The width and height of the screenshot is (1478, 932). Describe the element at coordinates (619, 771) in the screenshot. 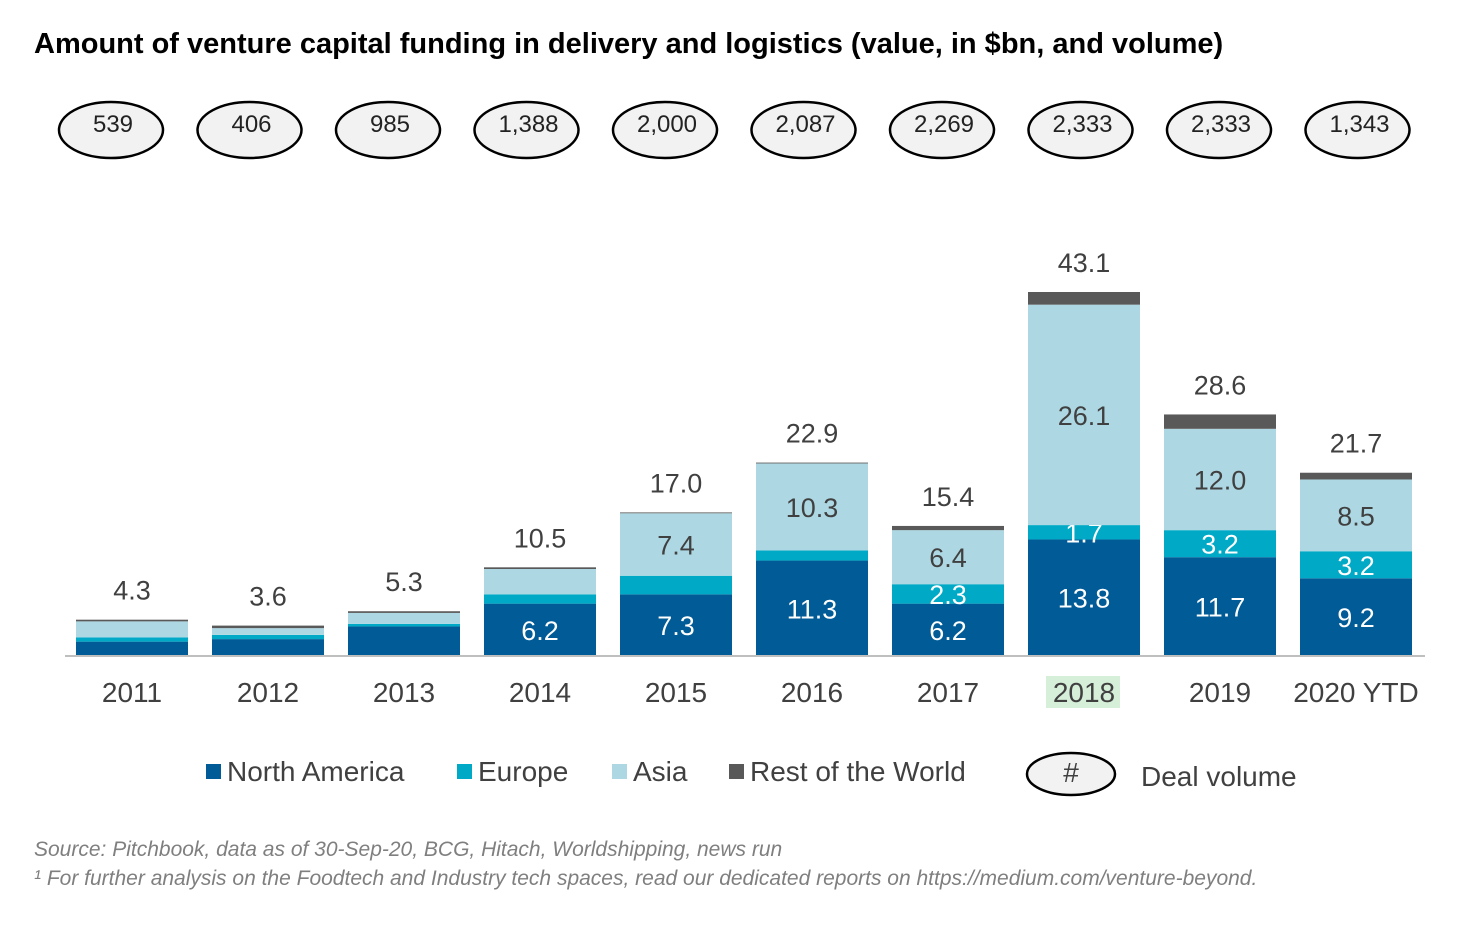

I see `legend-swatch-asia` at that location.